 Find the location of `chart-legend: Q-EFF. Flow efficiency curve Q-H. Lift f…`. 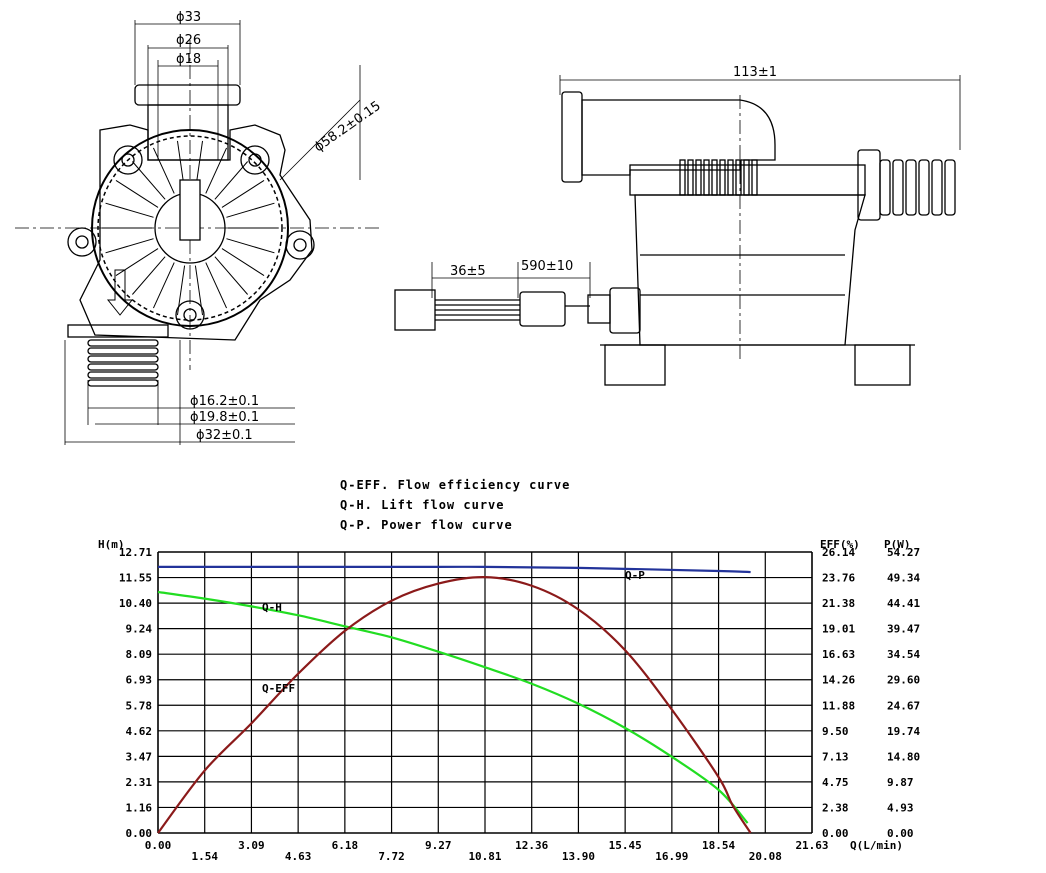

chart-legend: Q-EFF. Flow efficiency curve Q-H. Lift f… is located at coordinates (455, 505).